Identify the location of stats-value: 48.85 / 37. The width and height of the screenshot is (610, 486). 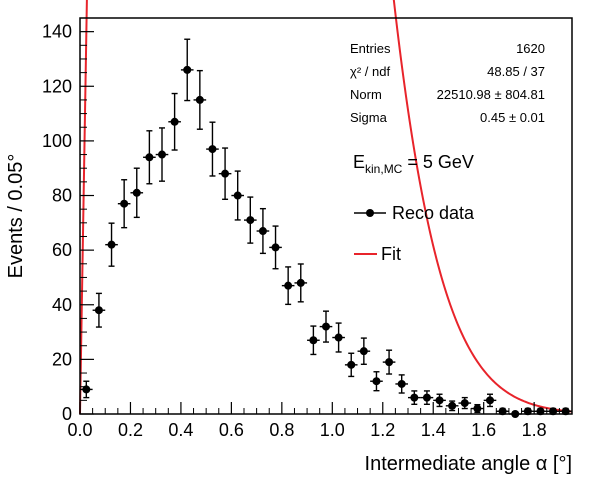
(516, 71).